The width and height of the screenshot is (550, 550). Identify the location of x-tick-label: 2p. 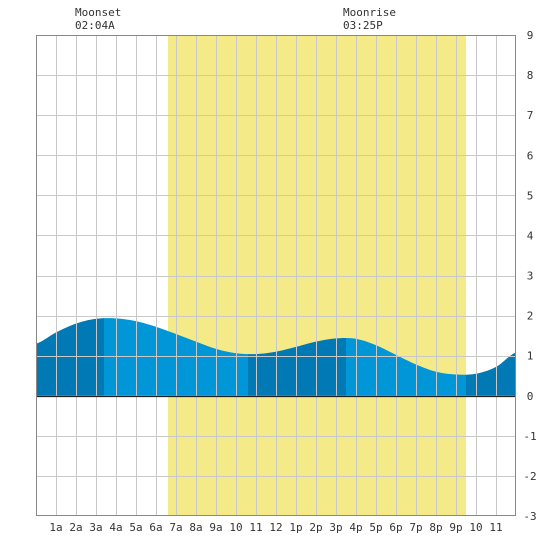
(315, 527).